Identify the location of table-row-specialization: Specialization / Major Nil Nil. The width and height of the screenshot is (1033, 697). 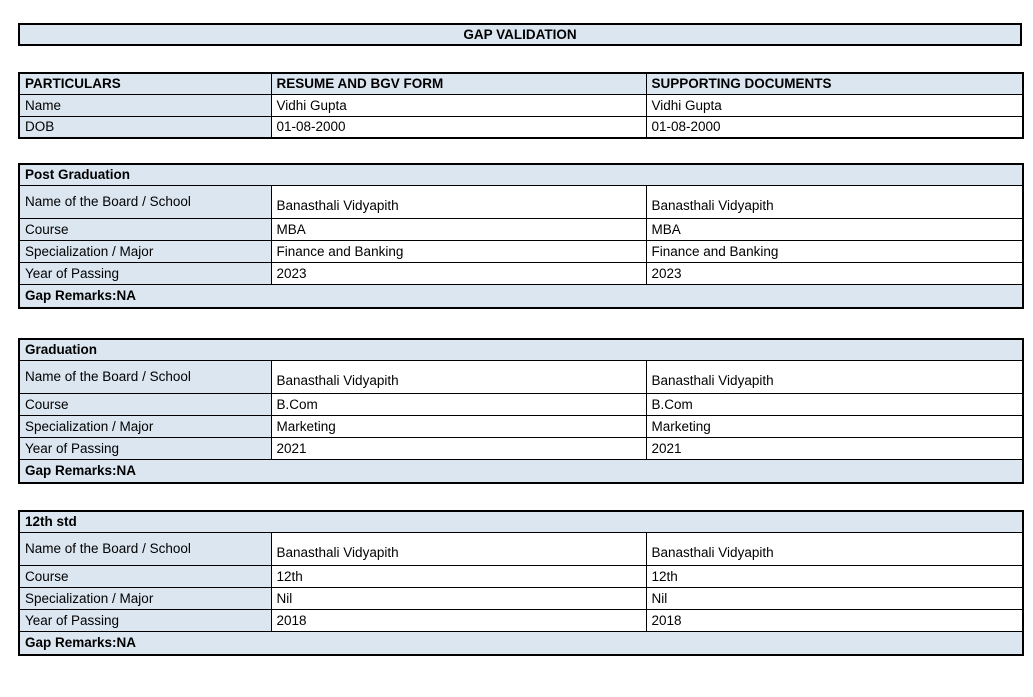
(521, 598).